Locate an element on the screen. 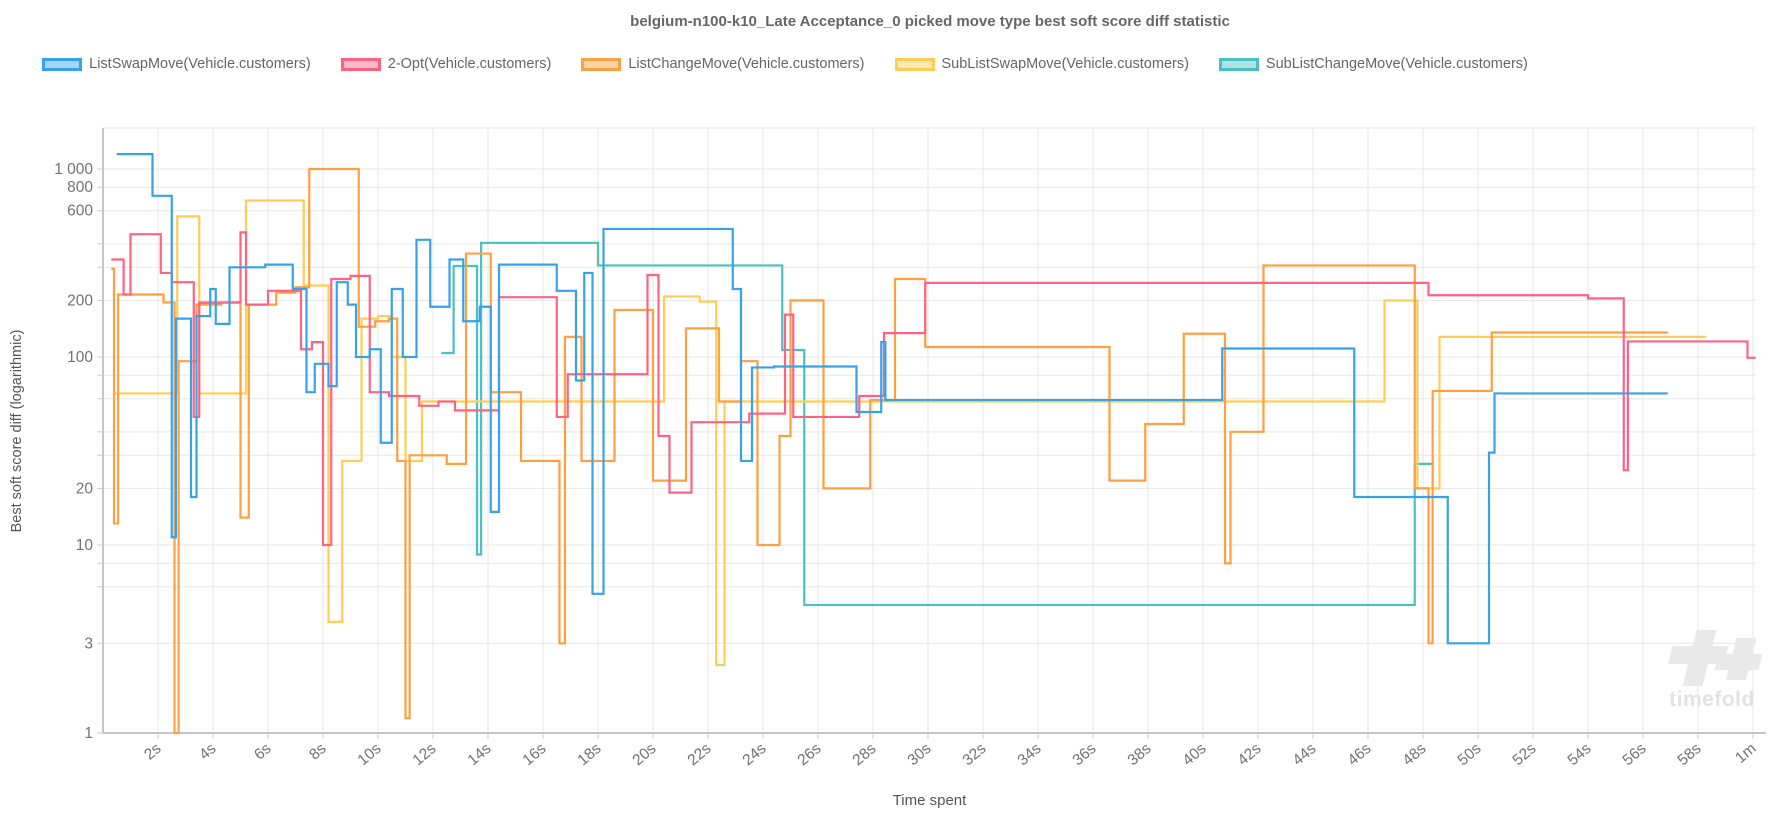  x-tick-label: 44s is located at coordinates (1304, 754).